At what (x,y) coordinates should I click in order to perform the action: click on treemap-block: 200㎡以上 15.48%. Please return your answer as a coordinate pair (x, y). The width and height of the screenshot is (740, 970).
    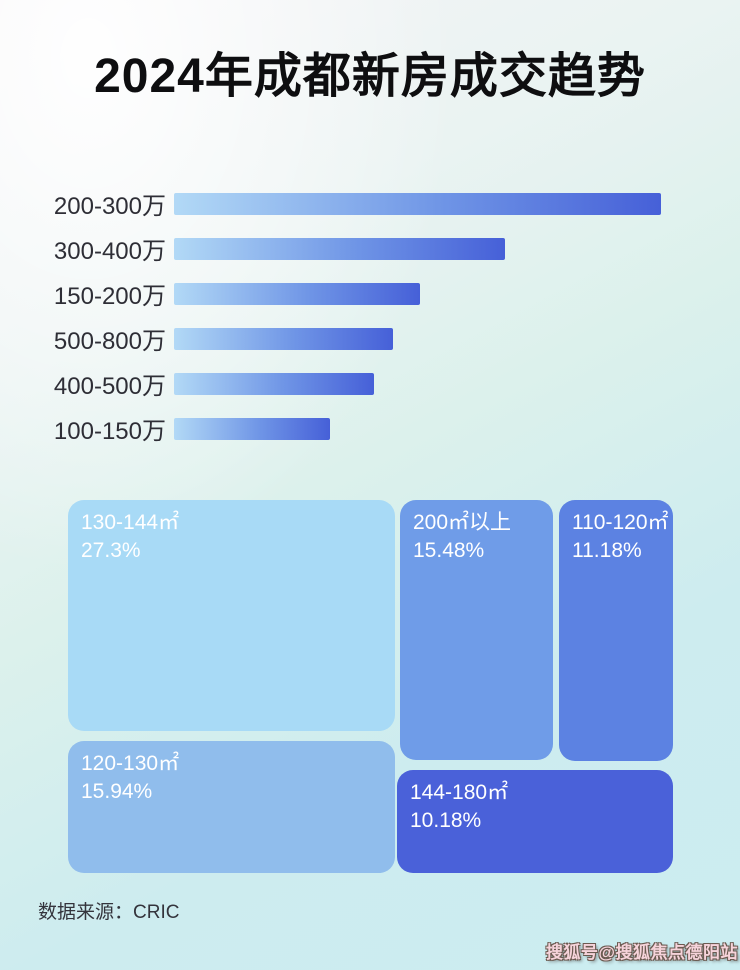
    Looking at the image, I should click on (476, 630).